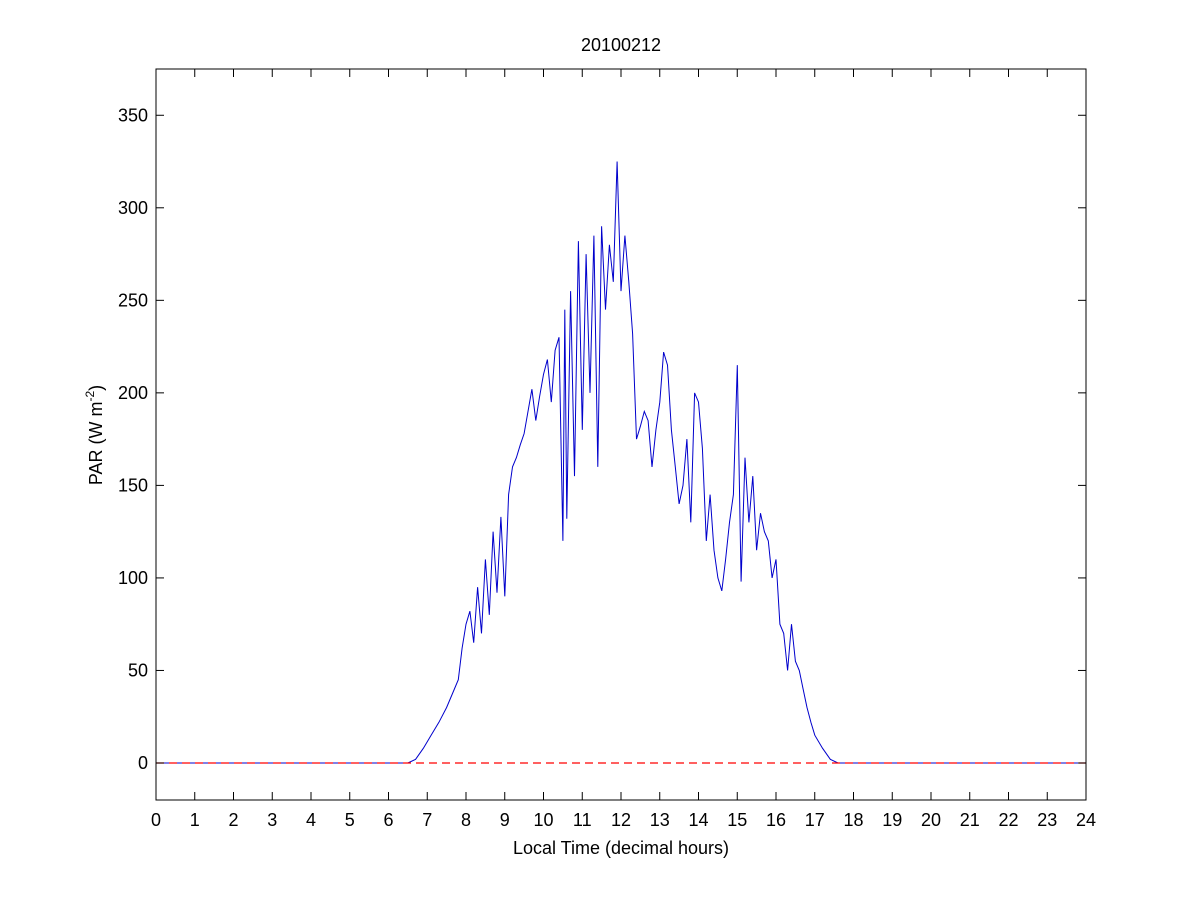  I want to click on x-tick-label: 17, so click(815, 820).